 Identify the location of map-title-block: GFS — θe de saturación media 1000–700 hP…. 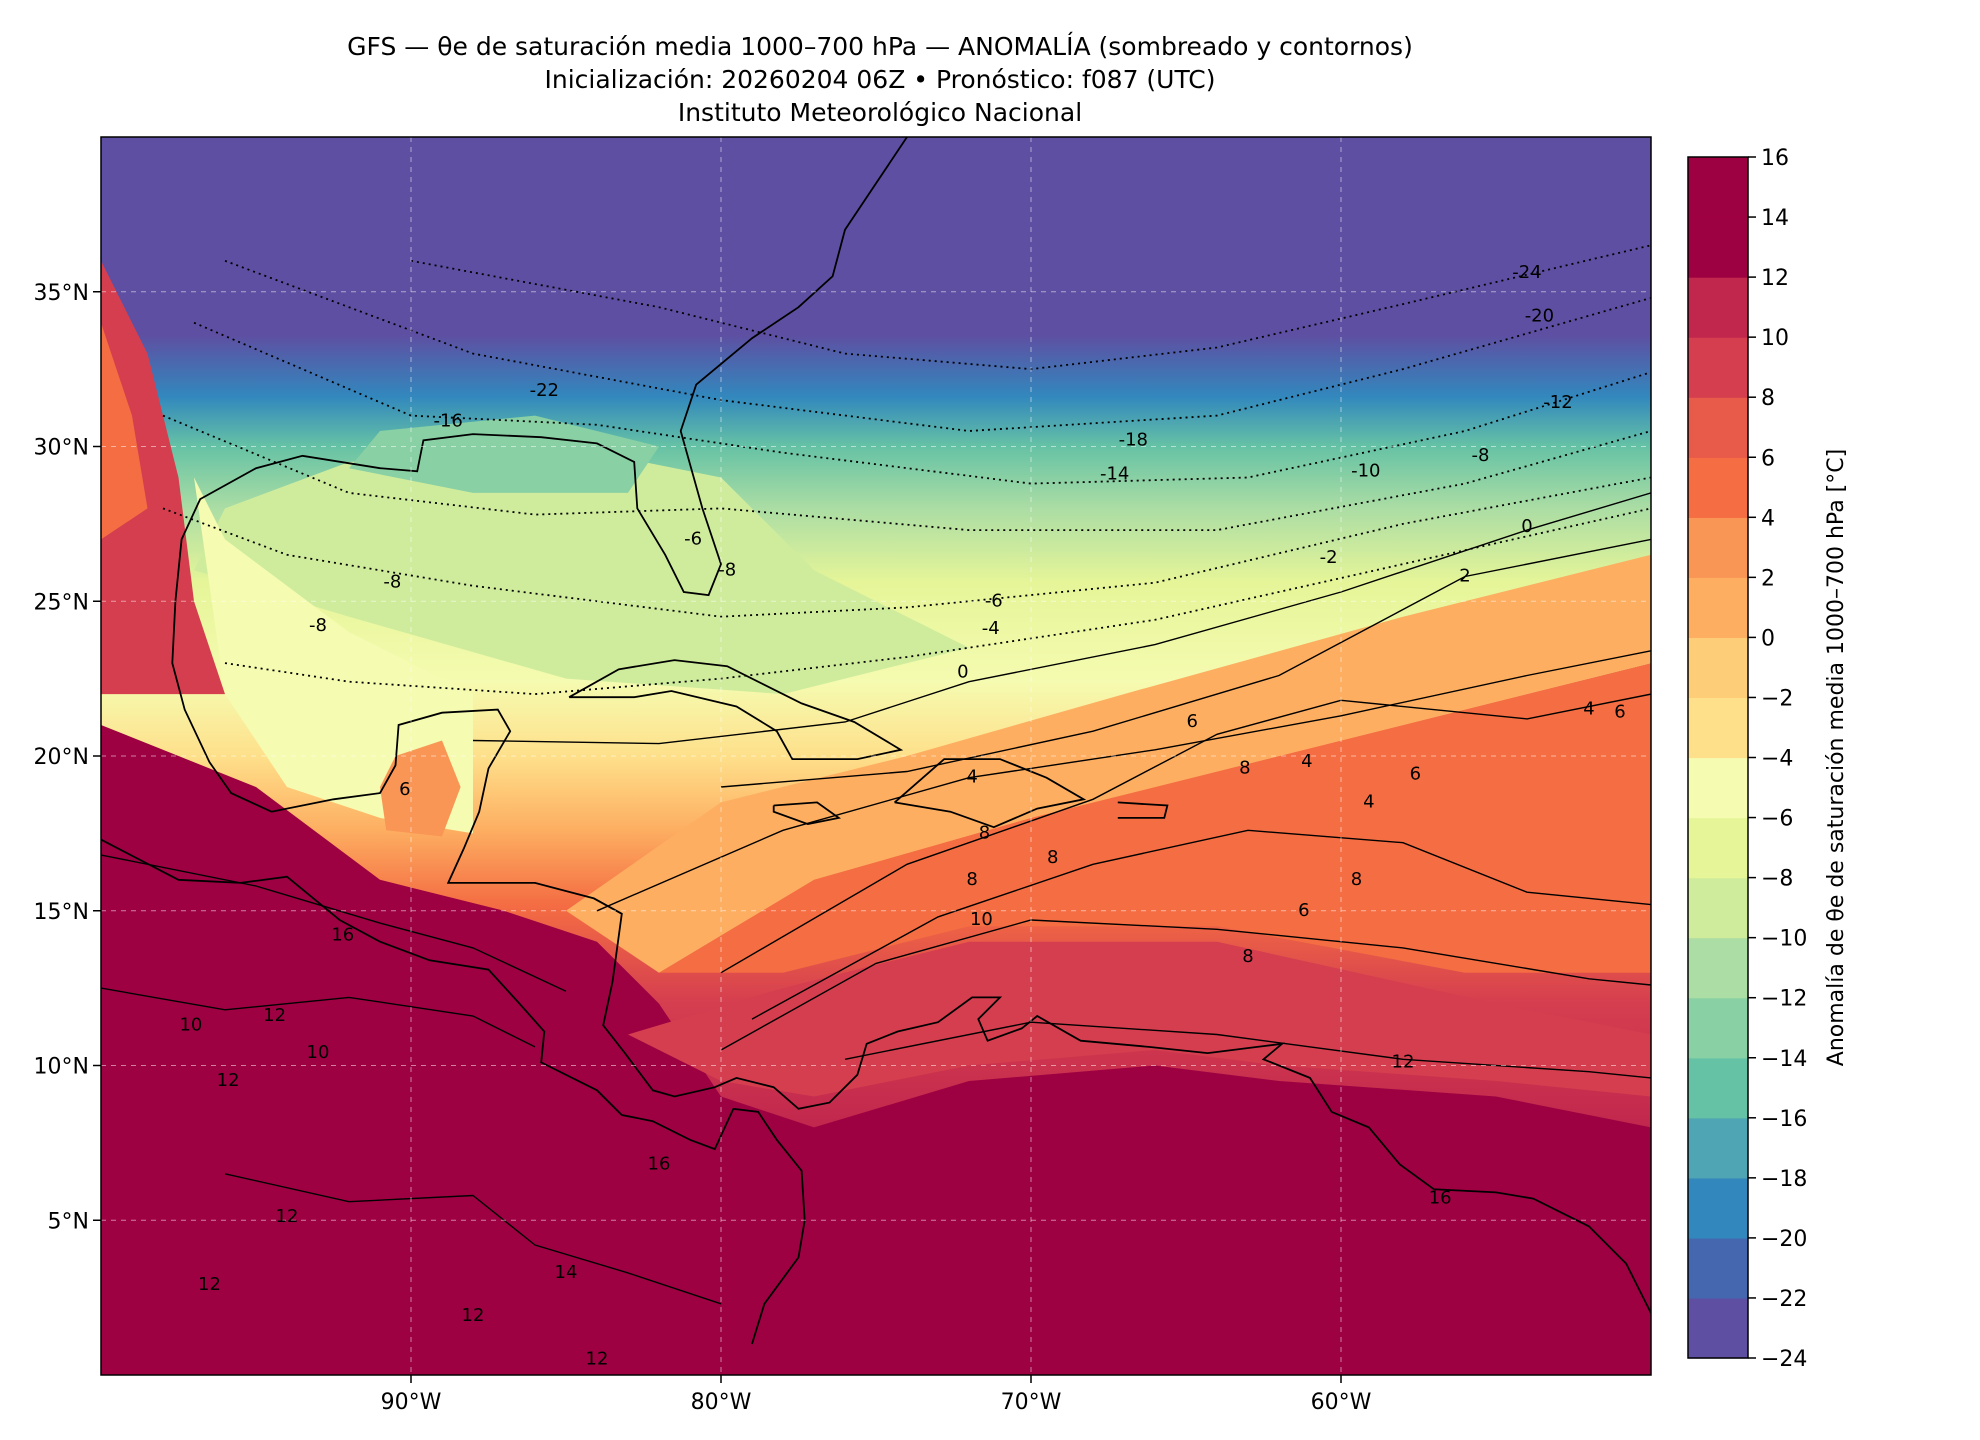
(880, 79).